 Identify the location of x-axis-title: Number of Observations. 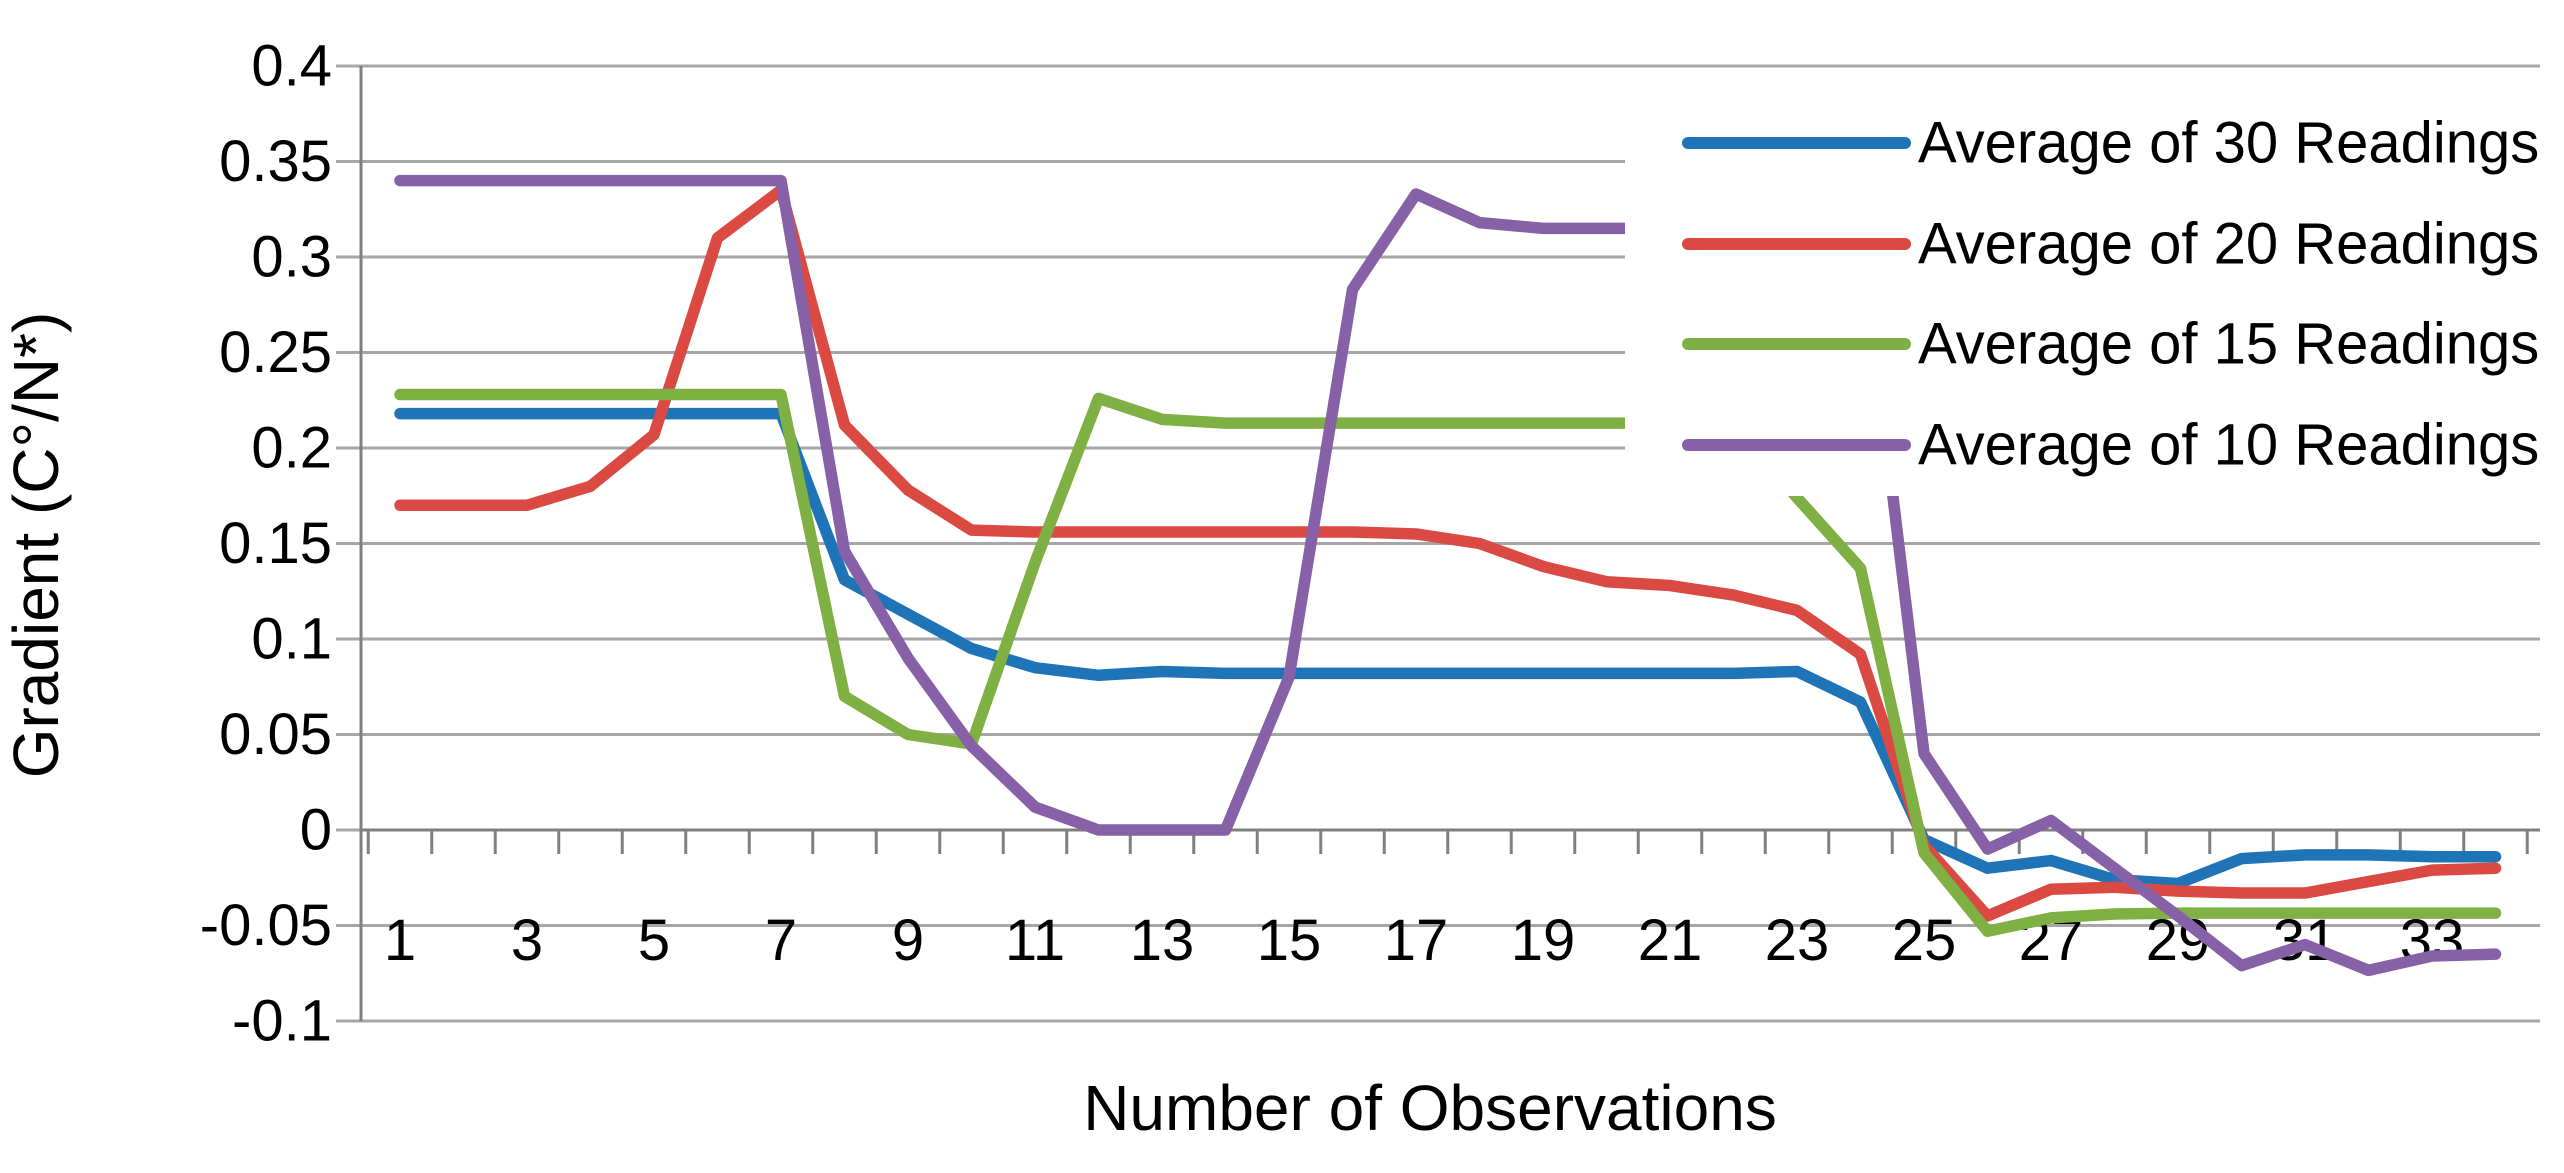
(1430, 1108).